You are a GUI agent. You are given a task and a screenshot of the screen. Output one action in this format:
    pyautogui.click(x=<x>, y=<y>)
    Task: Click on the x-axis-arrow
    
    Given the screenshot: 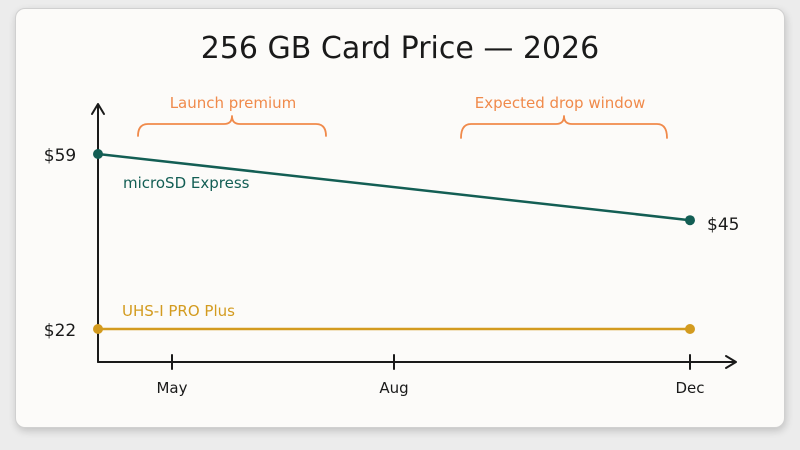 What is the action you would take?
    pyautogui.click(x=731, y=362)
    